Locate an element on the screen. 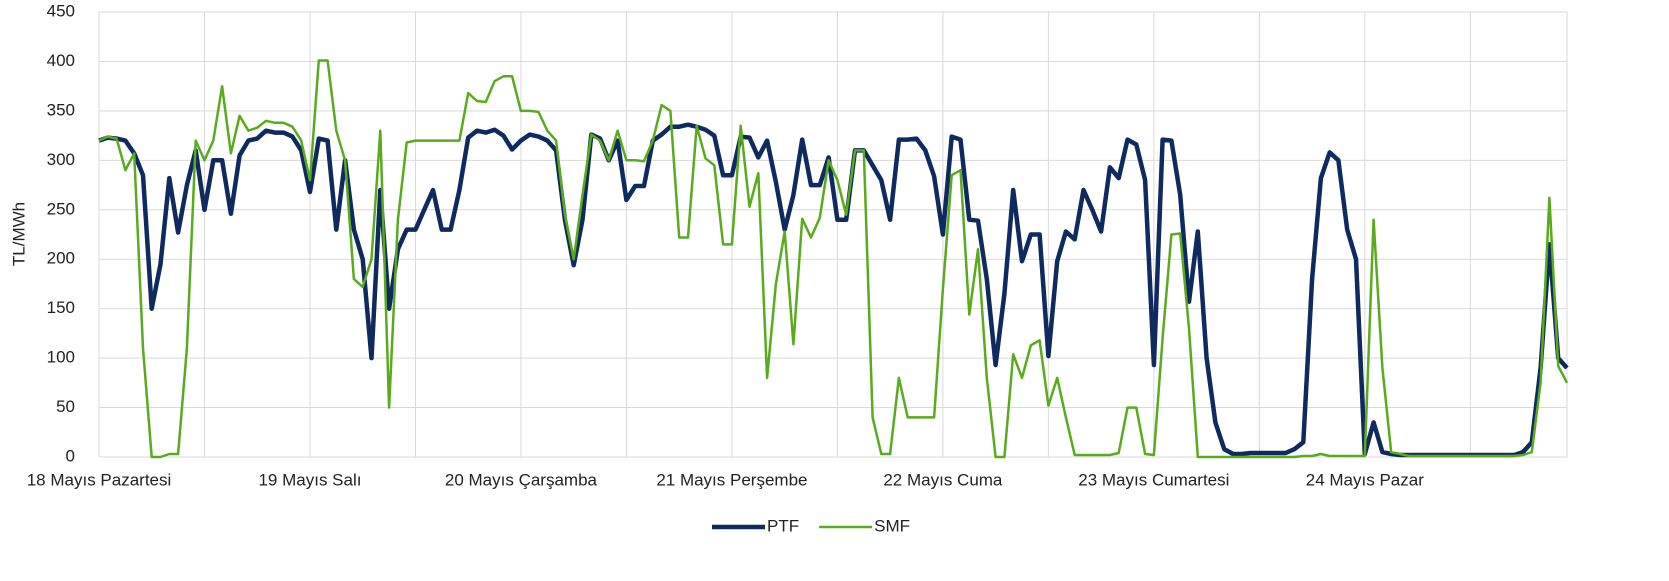  y-tick-label: 300 is located at coordinates (61, 159).